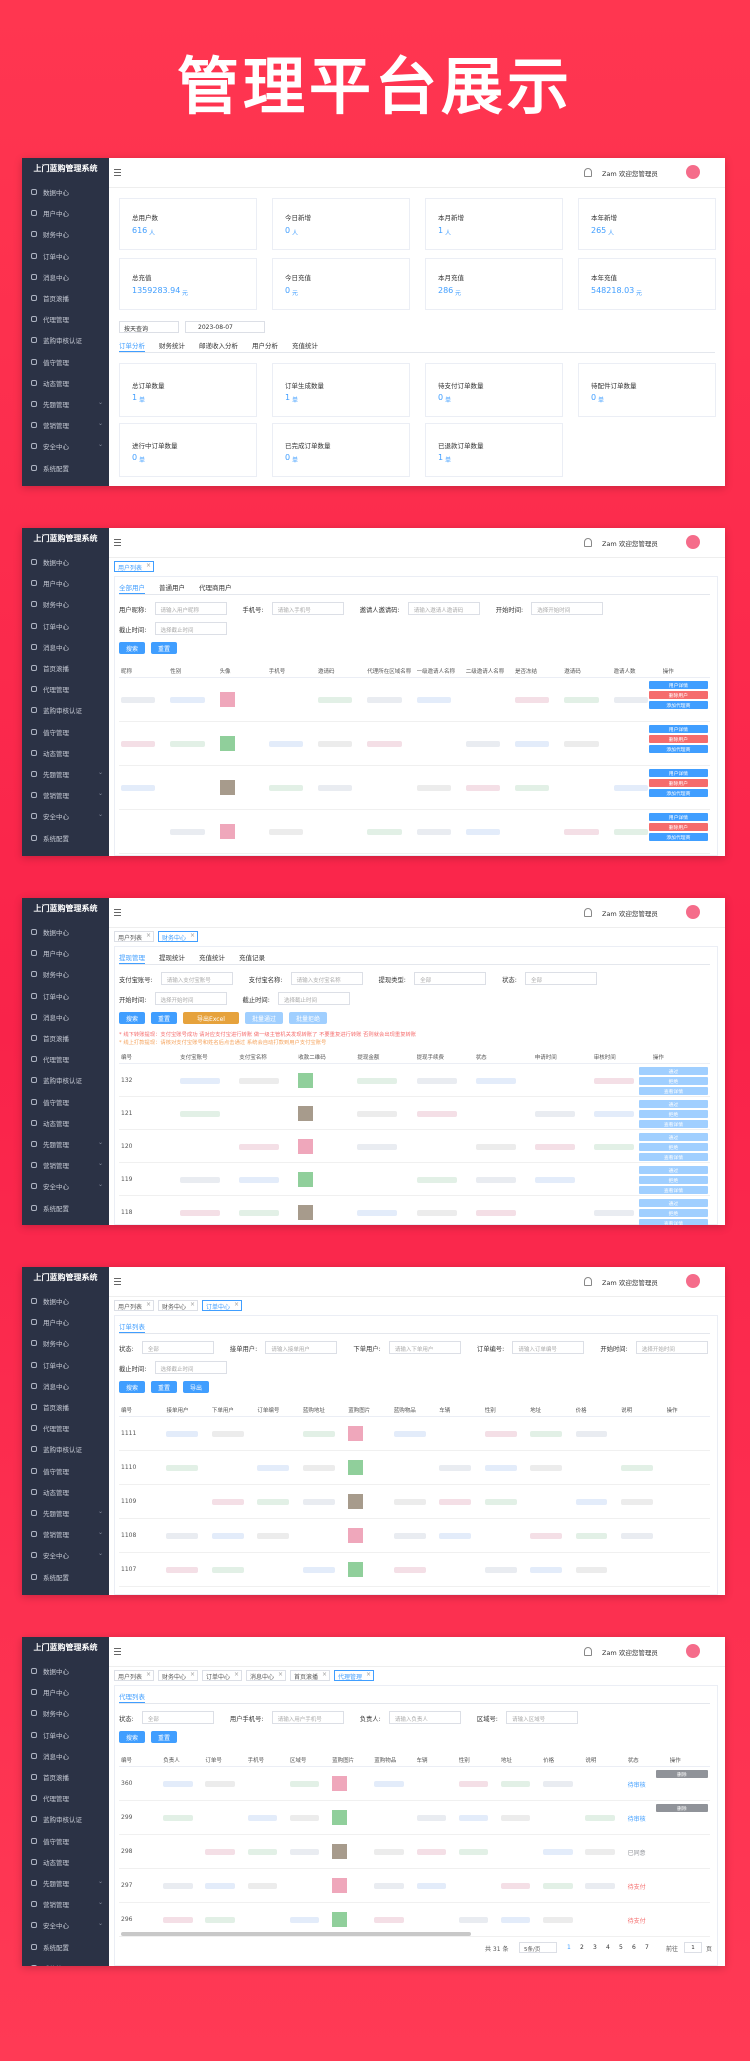 This screenshot has height=2061, width=750. What do you see at coordinates (132, 1018) in the screenshot?
I see `button: 搜索` at bounding box center [132, 1018].